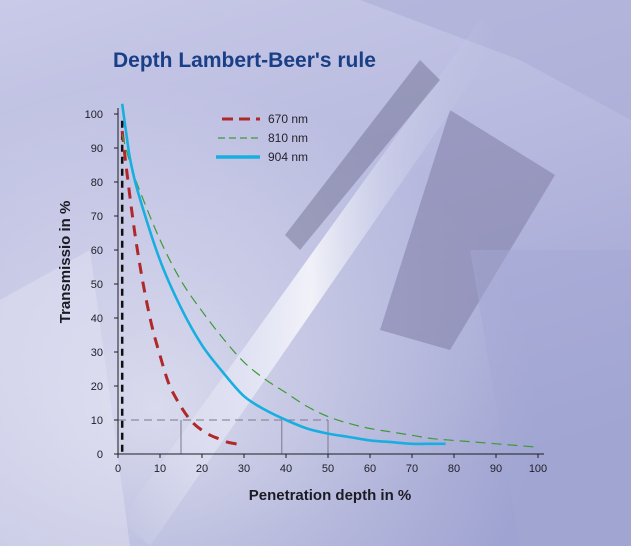 The width and height of the screenshot is (631, 546). Describe the element at coordinates (160, 469) in the screenshot. I see `x-tick-label: 10` at that location.